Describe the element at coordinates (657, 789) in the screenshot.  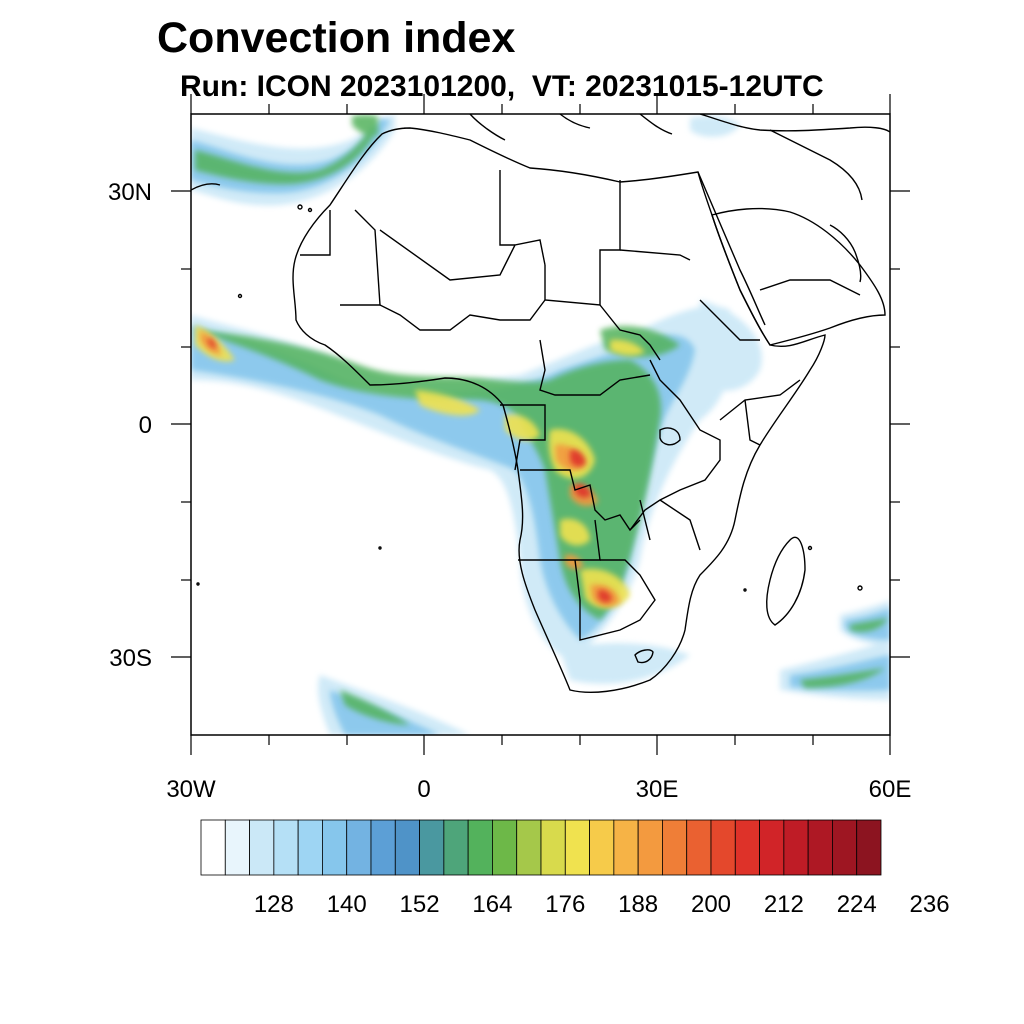
I see `lon-label-30e: 30E` at that location.